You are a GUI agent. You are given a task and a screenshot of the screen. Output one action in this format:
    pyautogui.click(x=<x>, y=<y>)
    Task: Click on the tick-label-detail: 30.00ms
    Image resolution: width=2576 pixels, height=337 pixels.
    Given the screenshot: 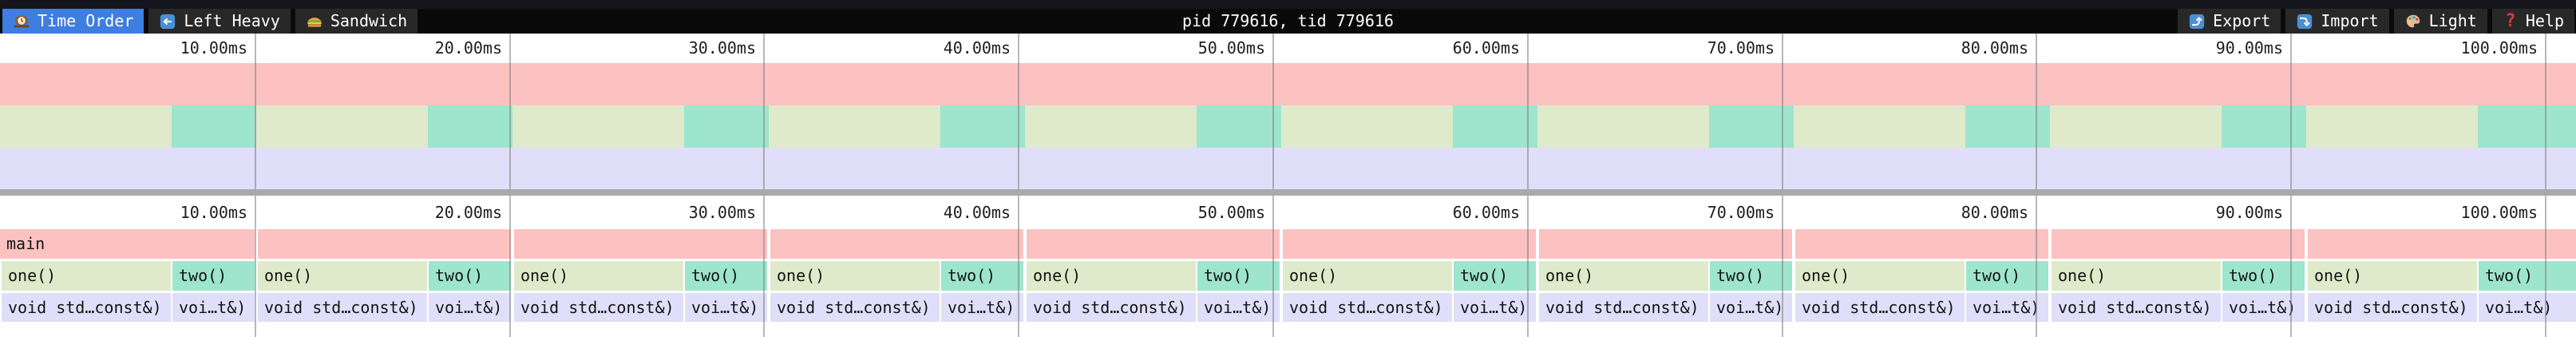 What is the action you would take?
    pyautogui.click(x=722, y=212)
    